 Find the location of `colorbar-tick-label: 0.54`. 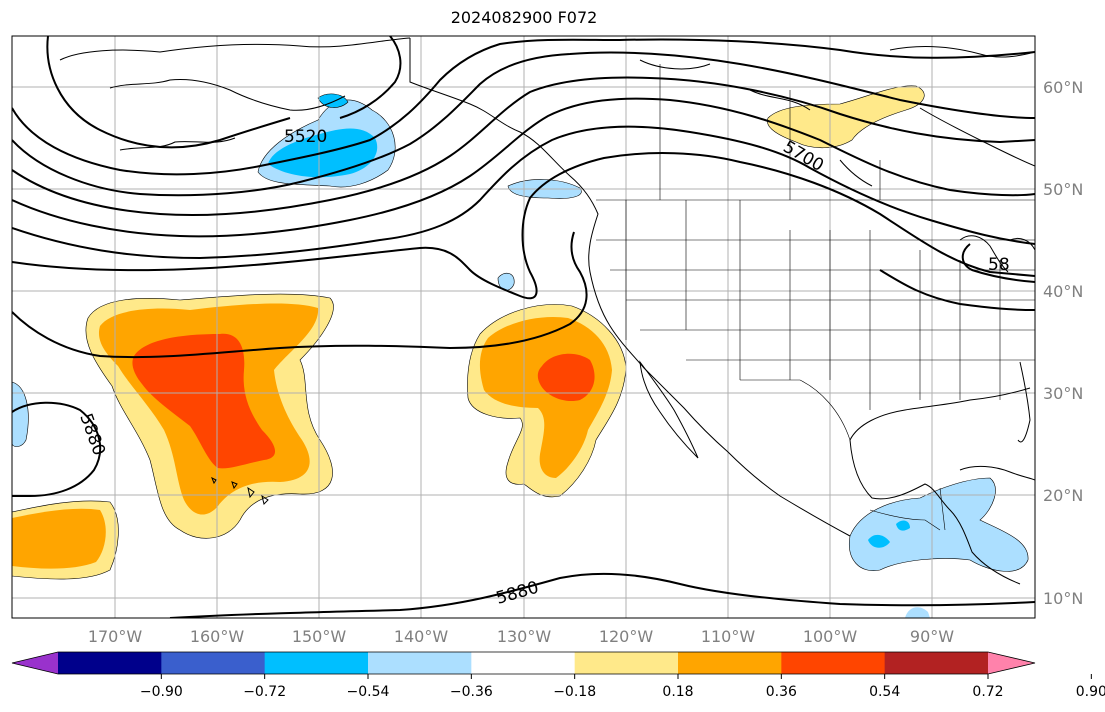

colorbar-tick-label: 0.54 is located at coordinates (884, 692).